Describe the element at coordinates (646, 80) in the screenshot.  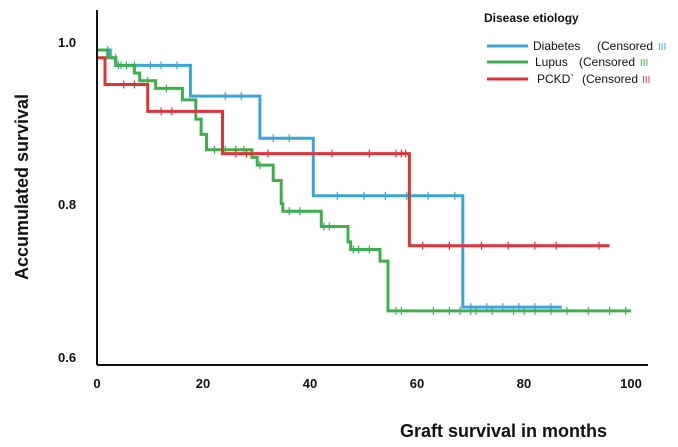
I see `legend-censor-marks-pckd: III` at that location.